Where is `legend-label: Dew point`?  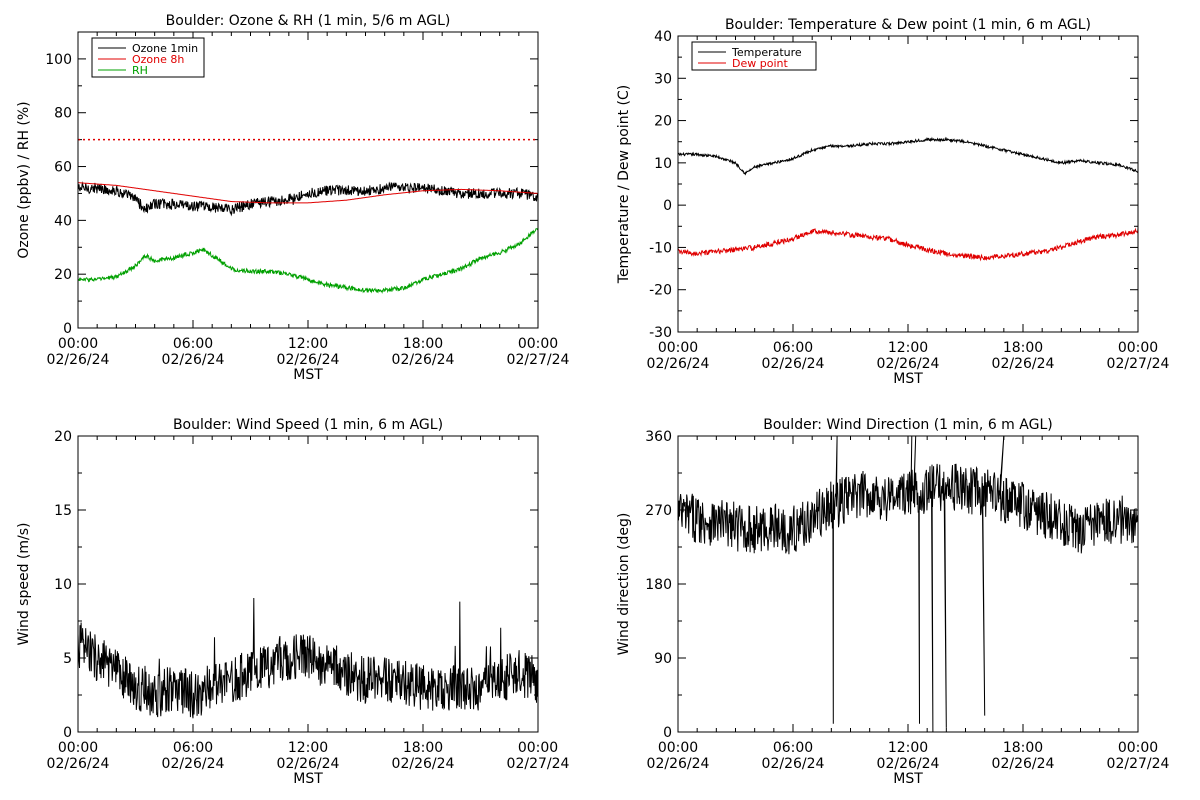
legend-label: Dew point is located at coordinates (760, 63).